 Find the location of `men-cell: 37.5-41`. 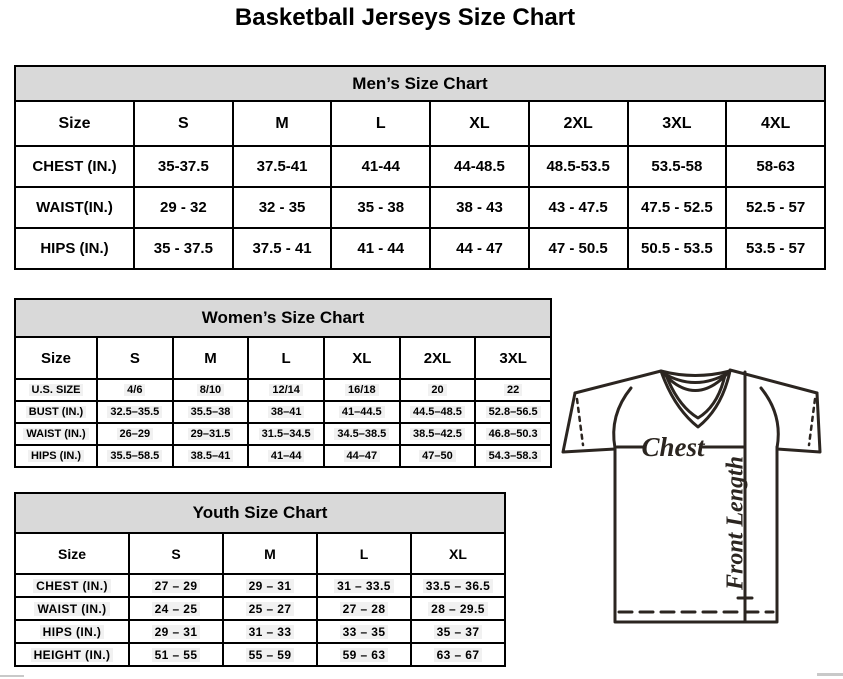

men-cell: 37.5-41 is located at coordinates (282, 166).